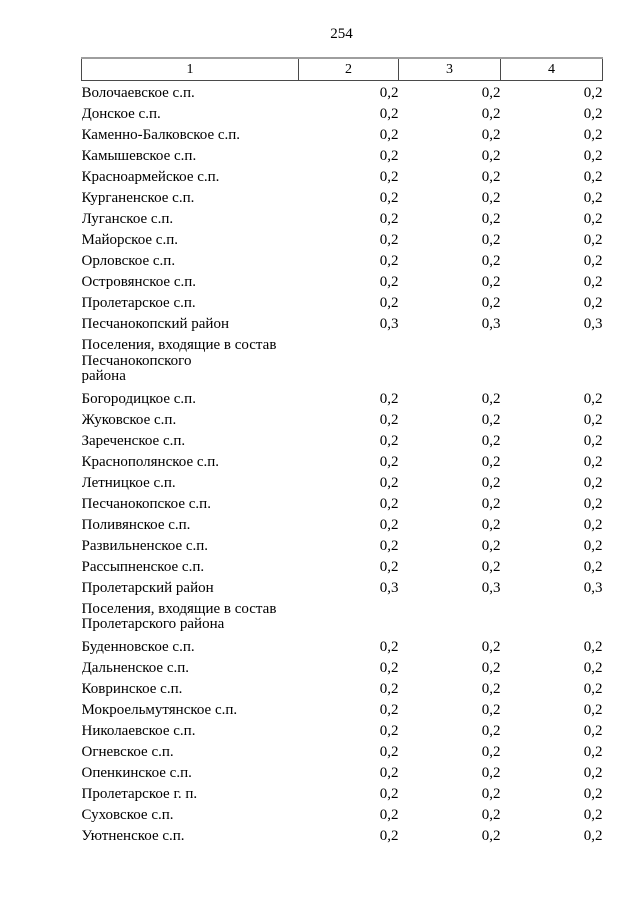  Describe the element at coordinates (342, 219) in the screenshot. I see `table-row: Луганское с.п. 0,2 0,2 0,2` at that location.